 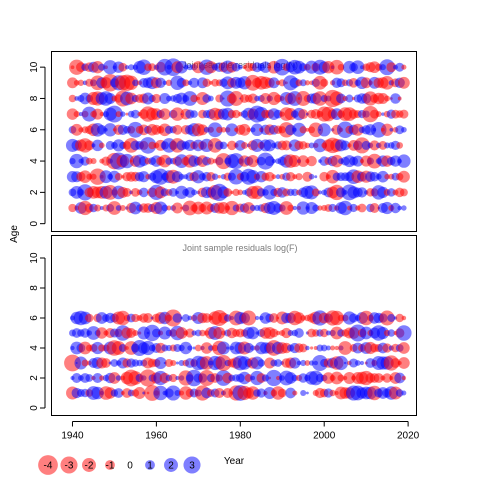 What do you see at coordinates (34, 98) in the screenshot?
I see `y-tick-label: 8` at bounding box center [34, 98].